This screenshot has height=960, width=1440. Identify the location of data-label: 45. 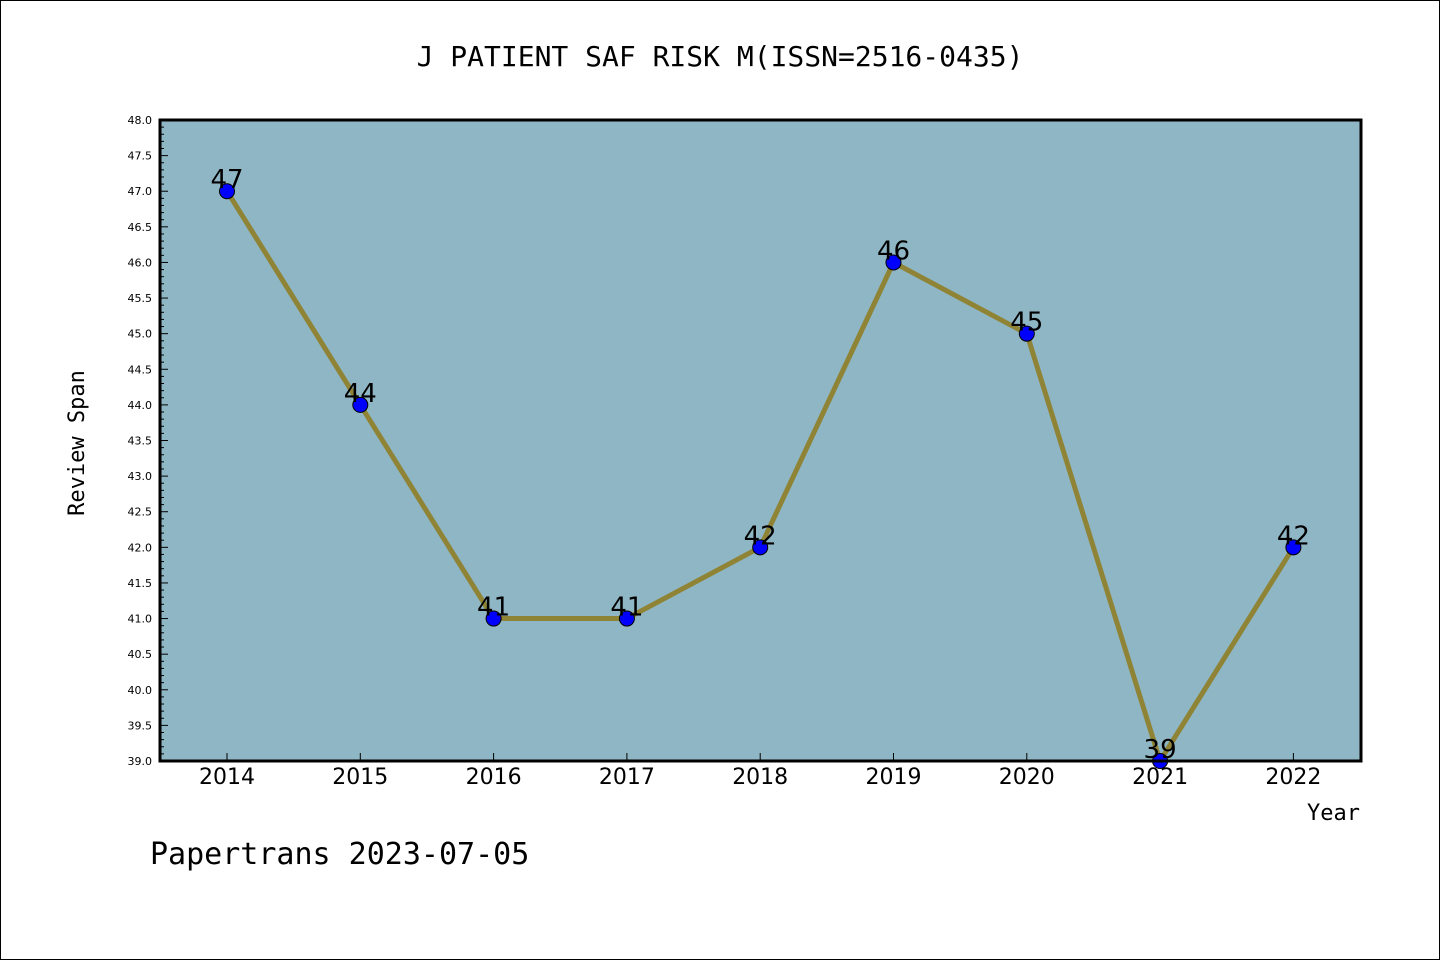
(1026, 323).